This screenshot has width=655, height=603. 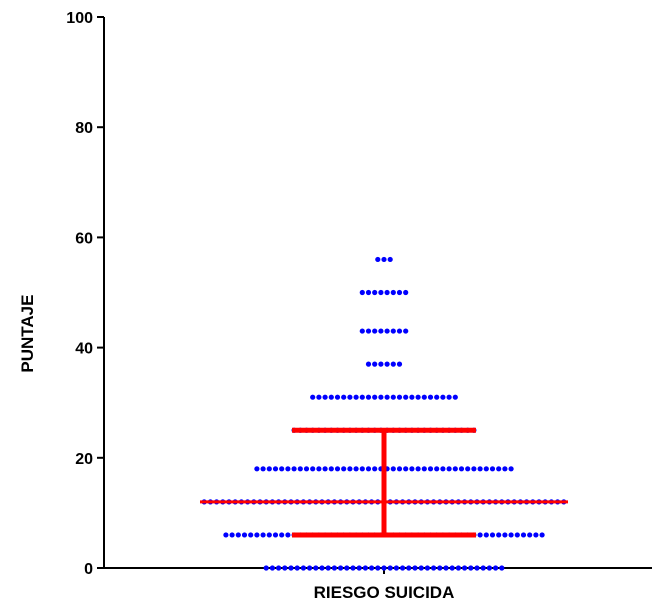 What do you see at coordinates (88, 569) in the screenshot?
I see `y-tick-label: 0` at bounding box center [88, 569].